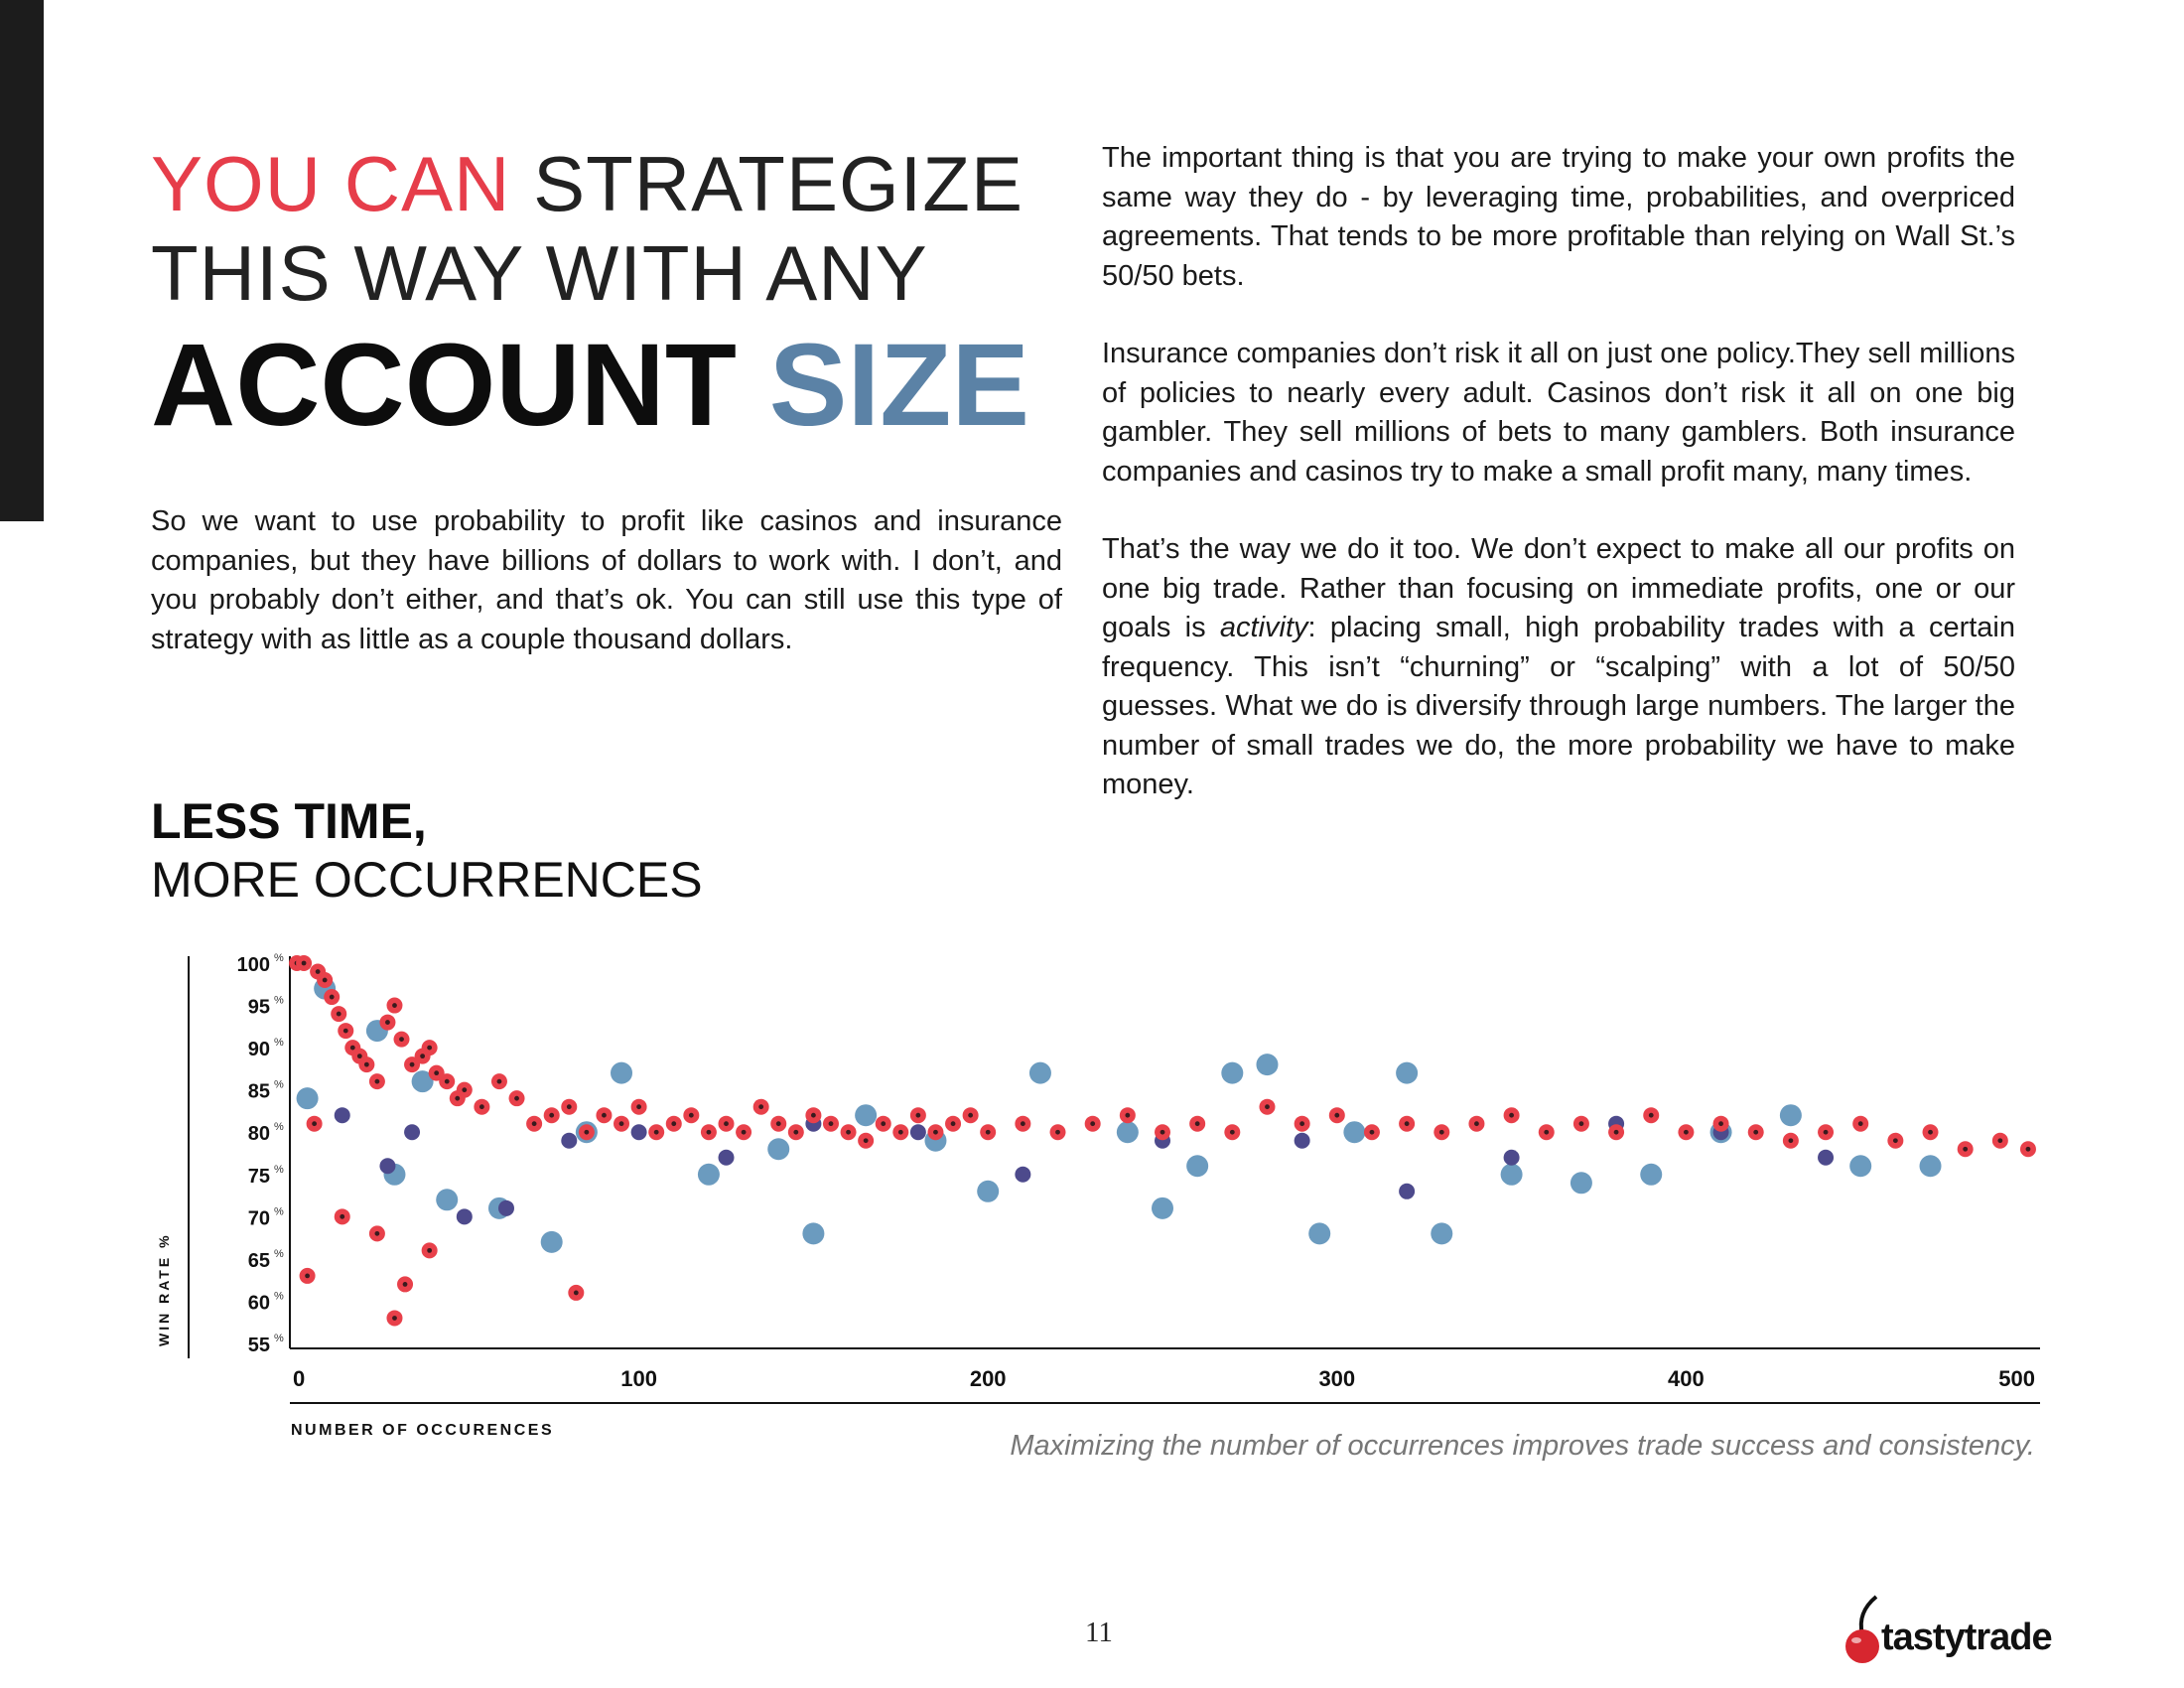 The width and height of the screenshot is (2184, 1688). Describe the element at coordinates (259, 1303) in the screenshot. I see `y-tick-label: 60` at that location.